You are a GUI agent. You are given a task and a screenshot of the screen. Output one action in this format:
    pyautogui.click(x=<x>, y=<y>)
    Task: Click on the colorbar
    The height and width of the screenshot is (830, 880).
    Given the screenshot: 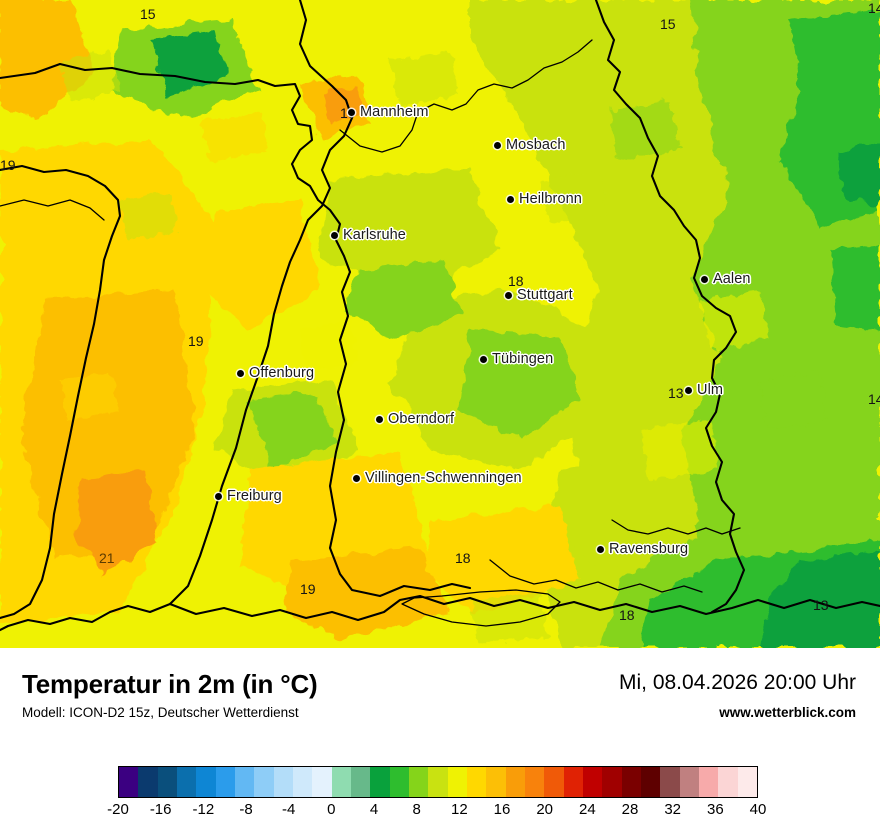 What is the action you would take?
    pyautogui.click(x=438, y=782)
    